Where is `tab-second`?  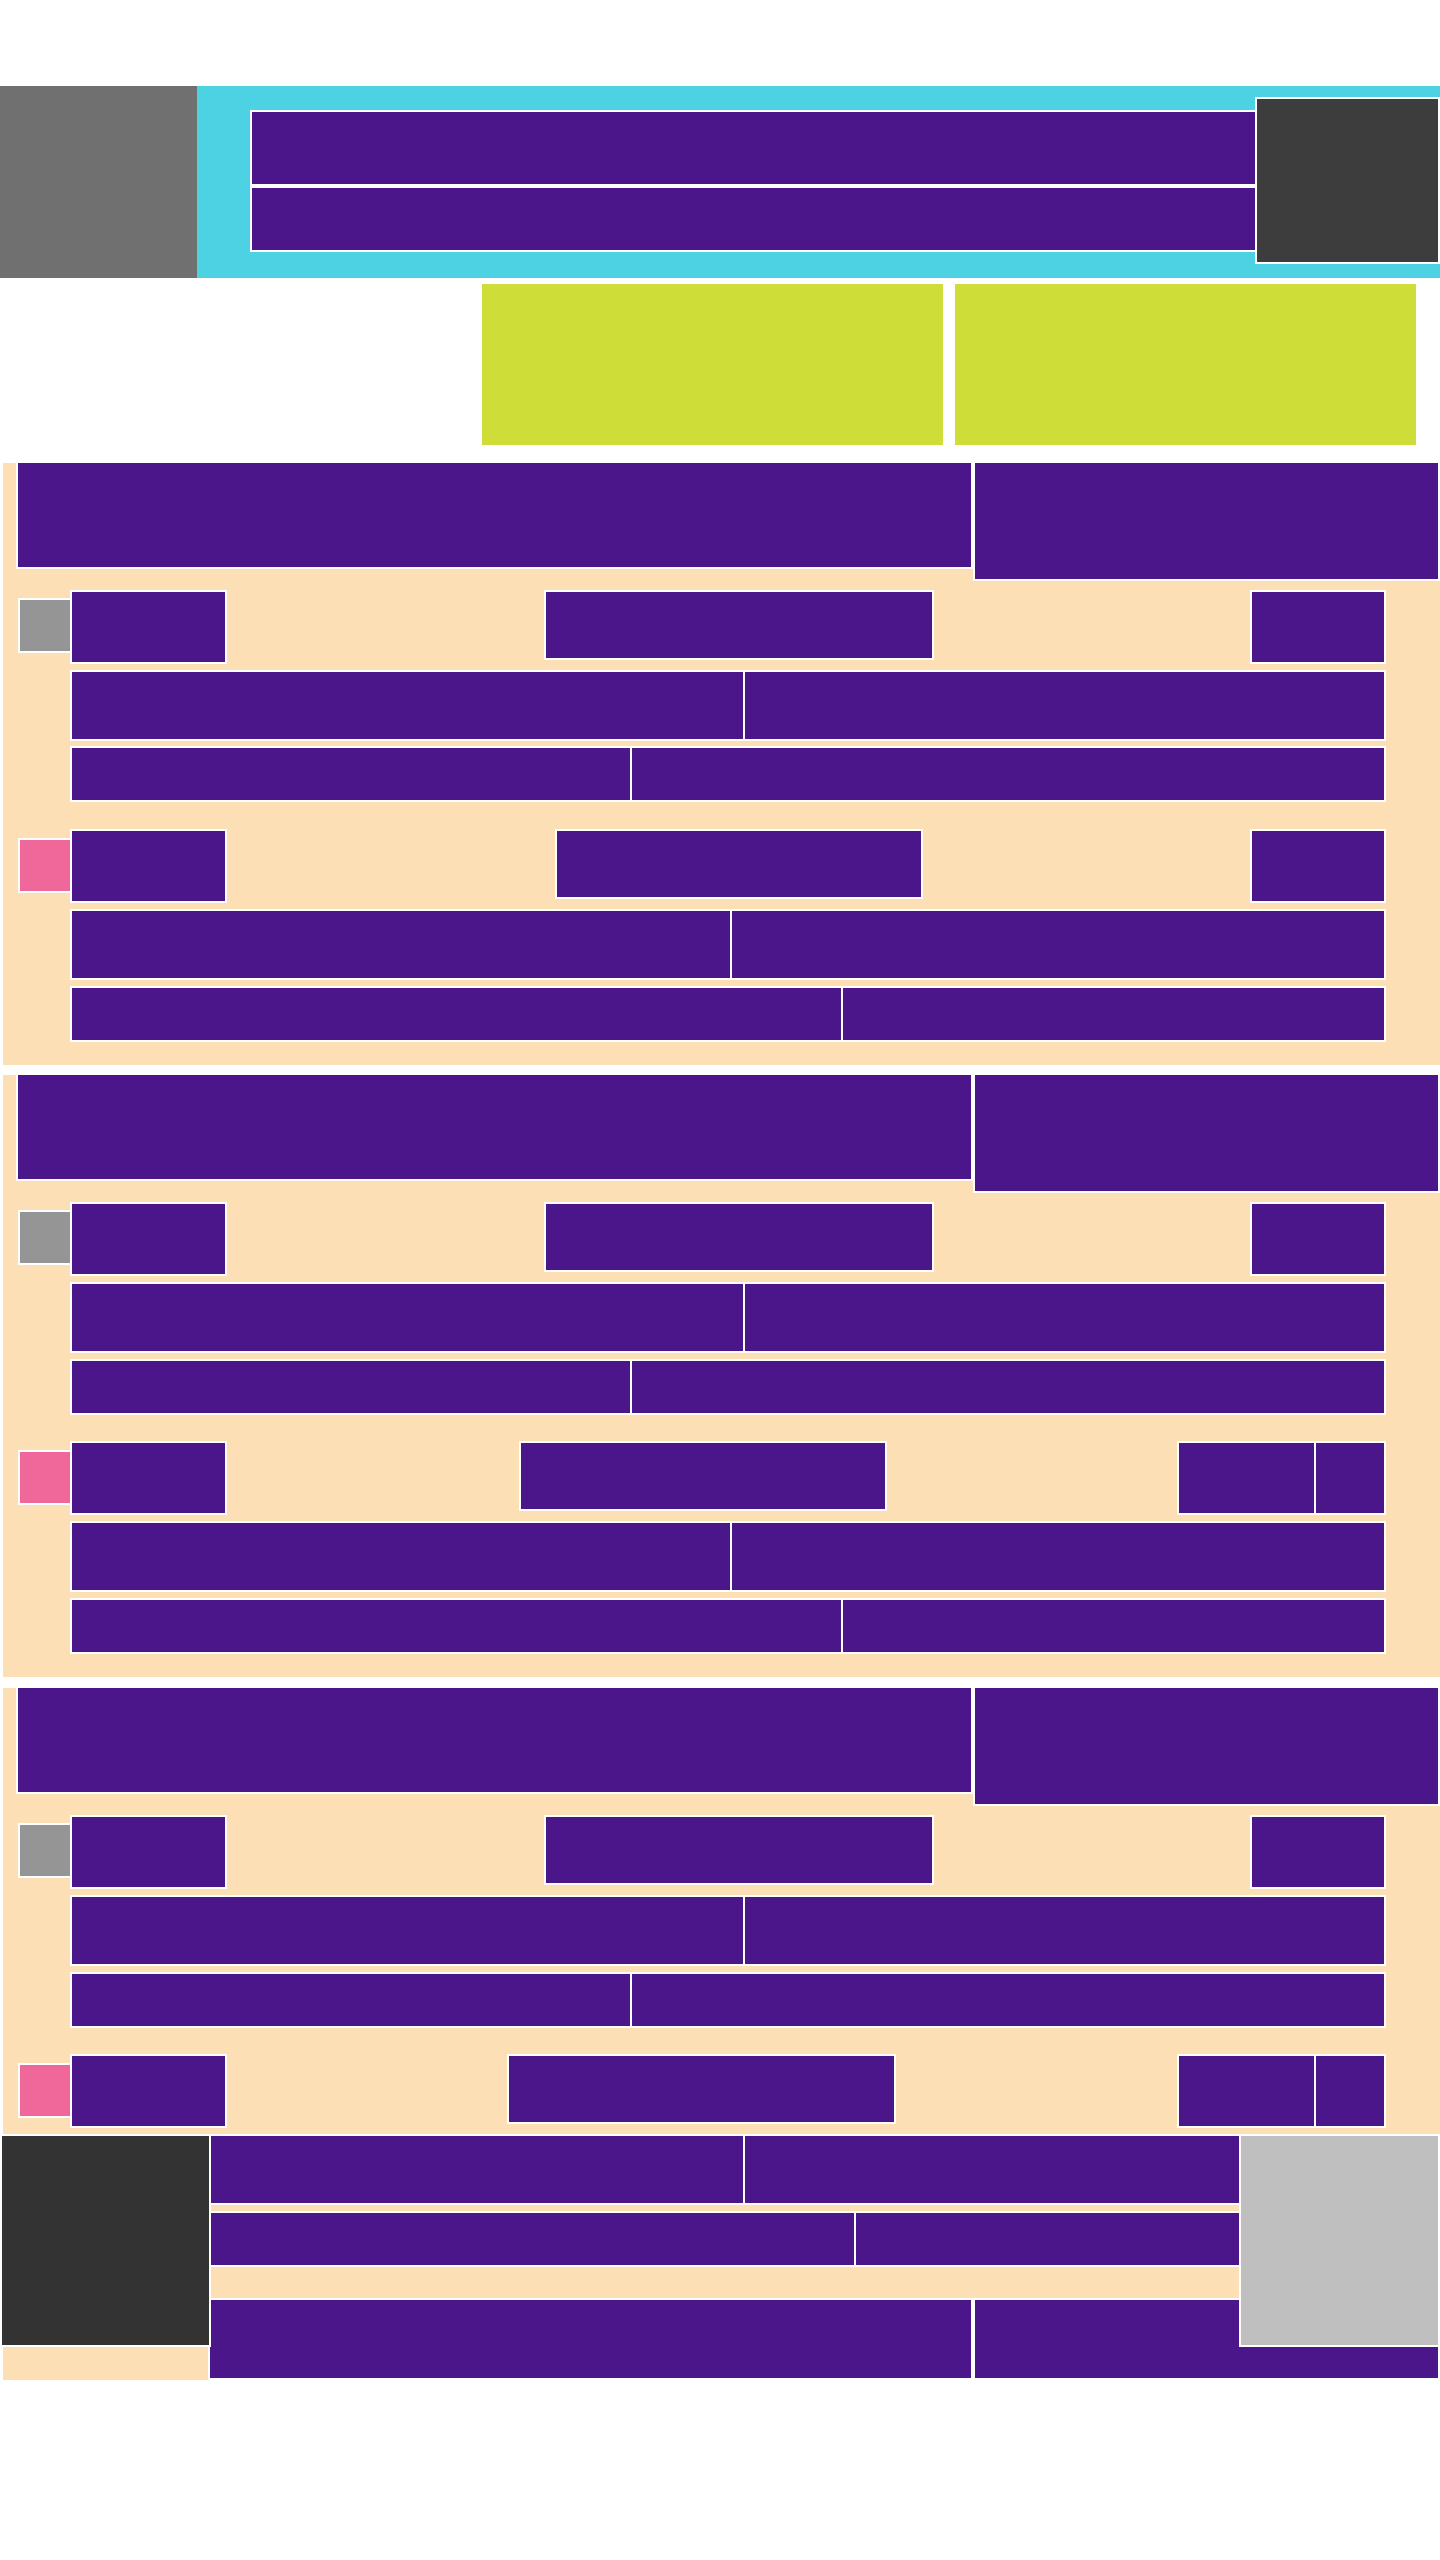 tab-second is located at coordinates (1185, 364).